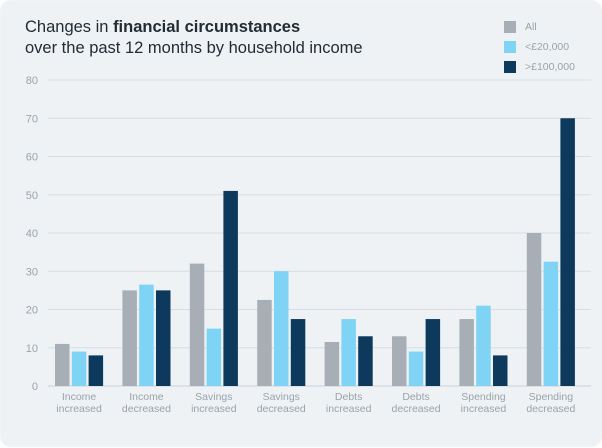 The width and height of the screenshot is (602, 448). I want to click on x-tick-label-income-decreased-line-2: decreased, so click(146, 409).